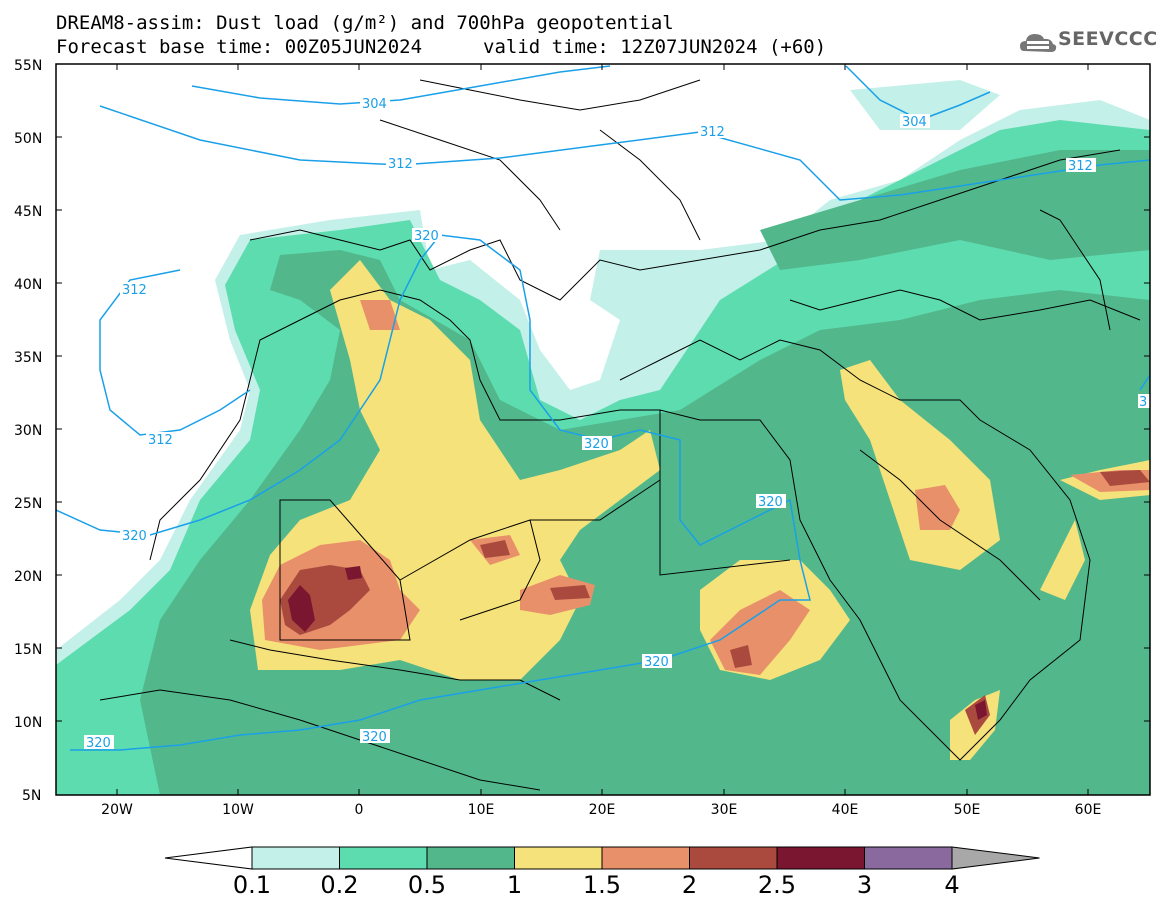 This screenshot has width=1165, height=907. What do you see at coordinates (920, 465) in the screenshot?
I see `dust-level-1-arabia` at bounding box center [920, 465].